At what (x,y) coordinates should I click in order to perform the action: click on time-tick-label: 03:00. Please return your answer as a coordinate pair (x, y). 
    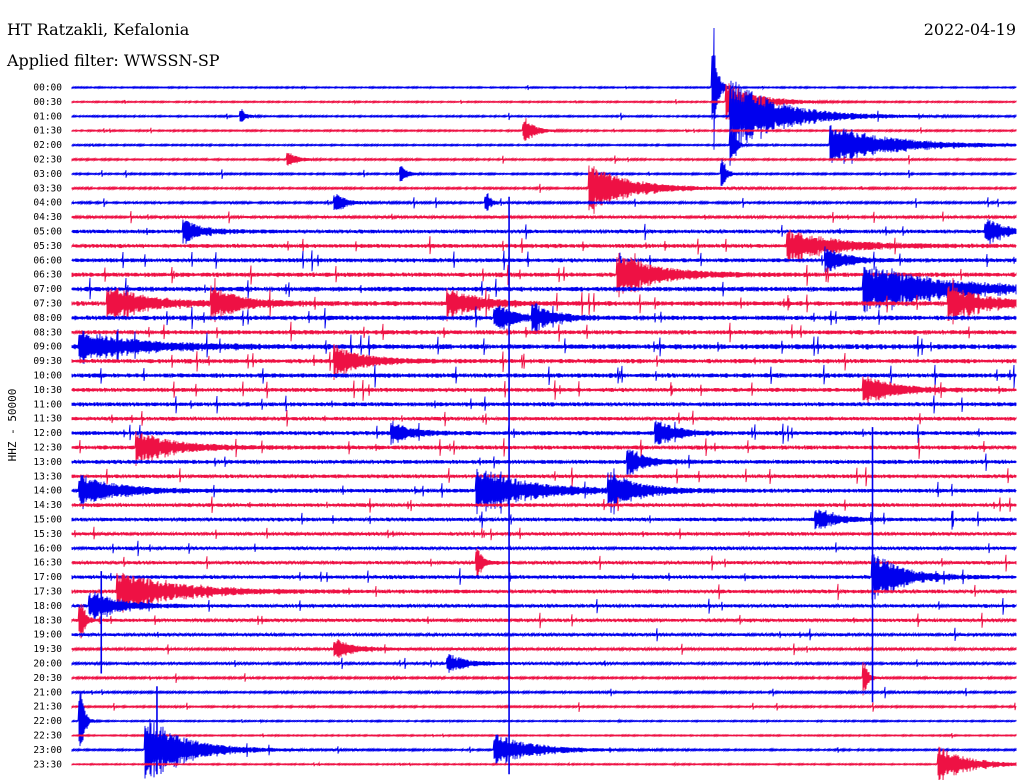
    Looking at the image, I should click on (47, 174).